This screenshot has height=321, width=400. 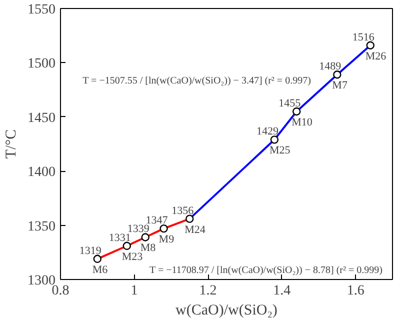 What do you see at coordinates (42, 118) in the screenshot?
I see `y-tick-label: 1450` at bounding box center [42, 118].